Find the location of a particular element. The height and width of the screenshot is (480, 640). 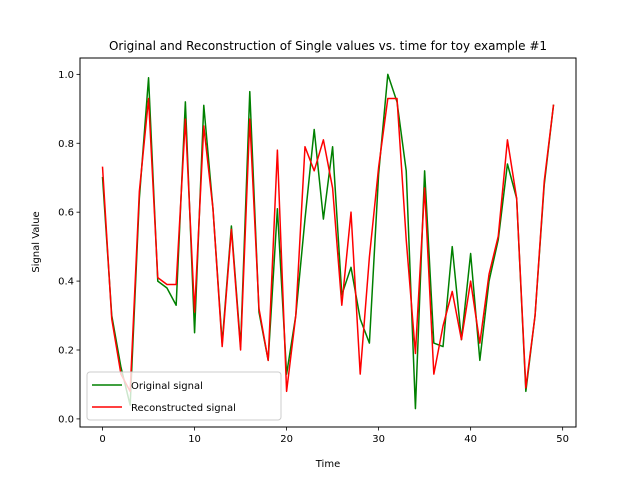

legend: Original signal Reconstructed signal is located at coordinates (184, 396).